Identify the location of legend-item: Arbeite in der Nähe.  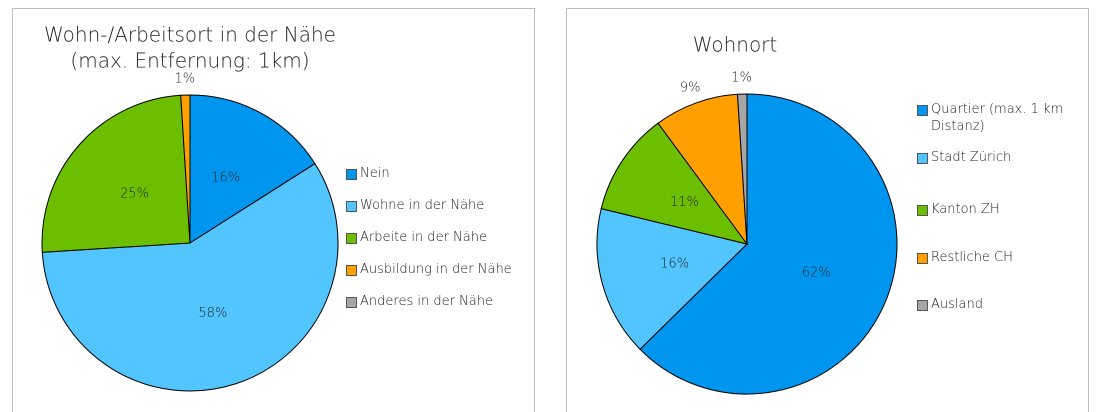
(416, 237).